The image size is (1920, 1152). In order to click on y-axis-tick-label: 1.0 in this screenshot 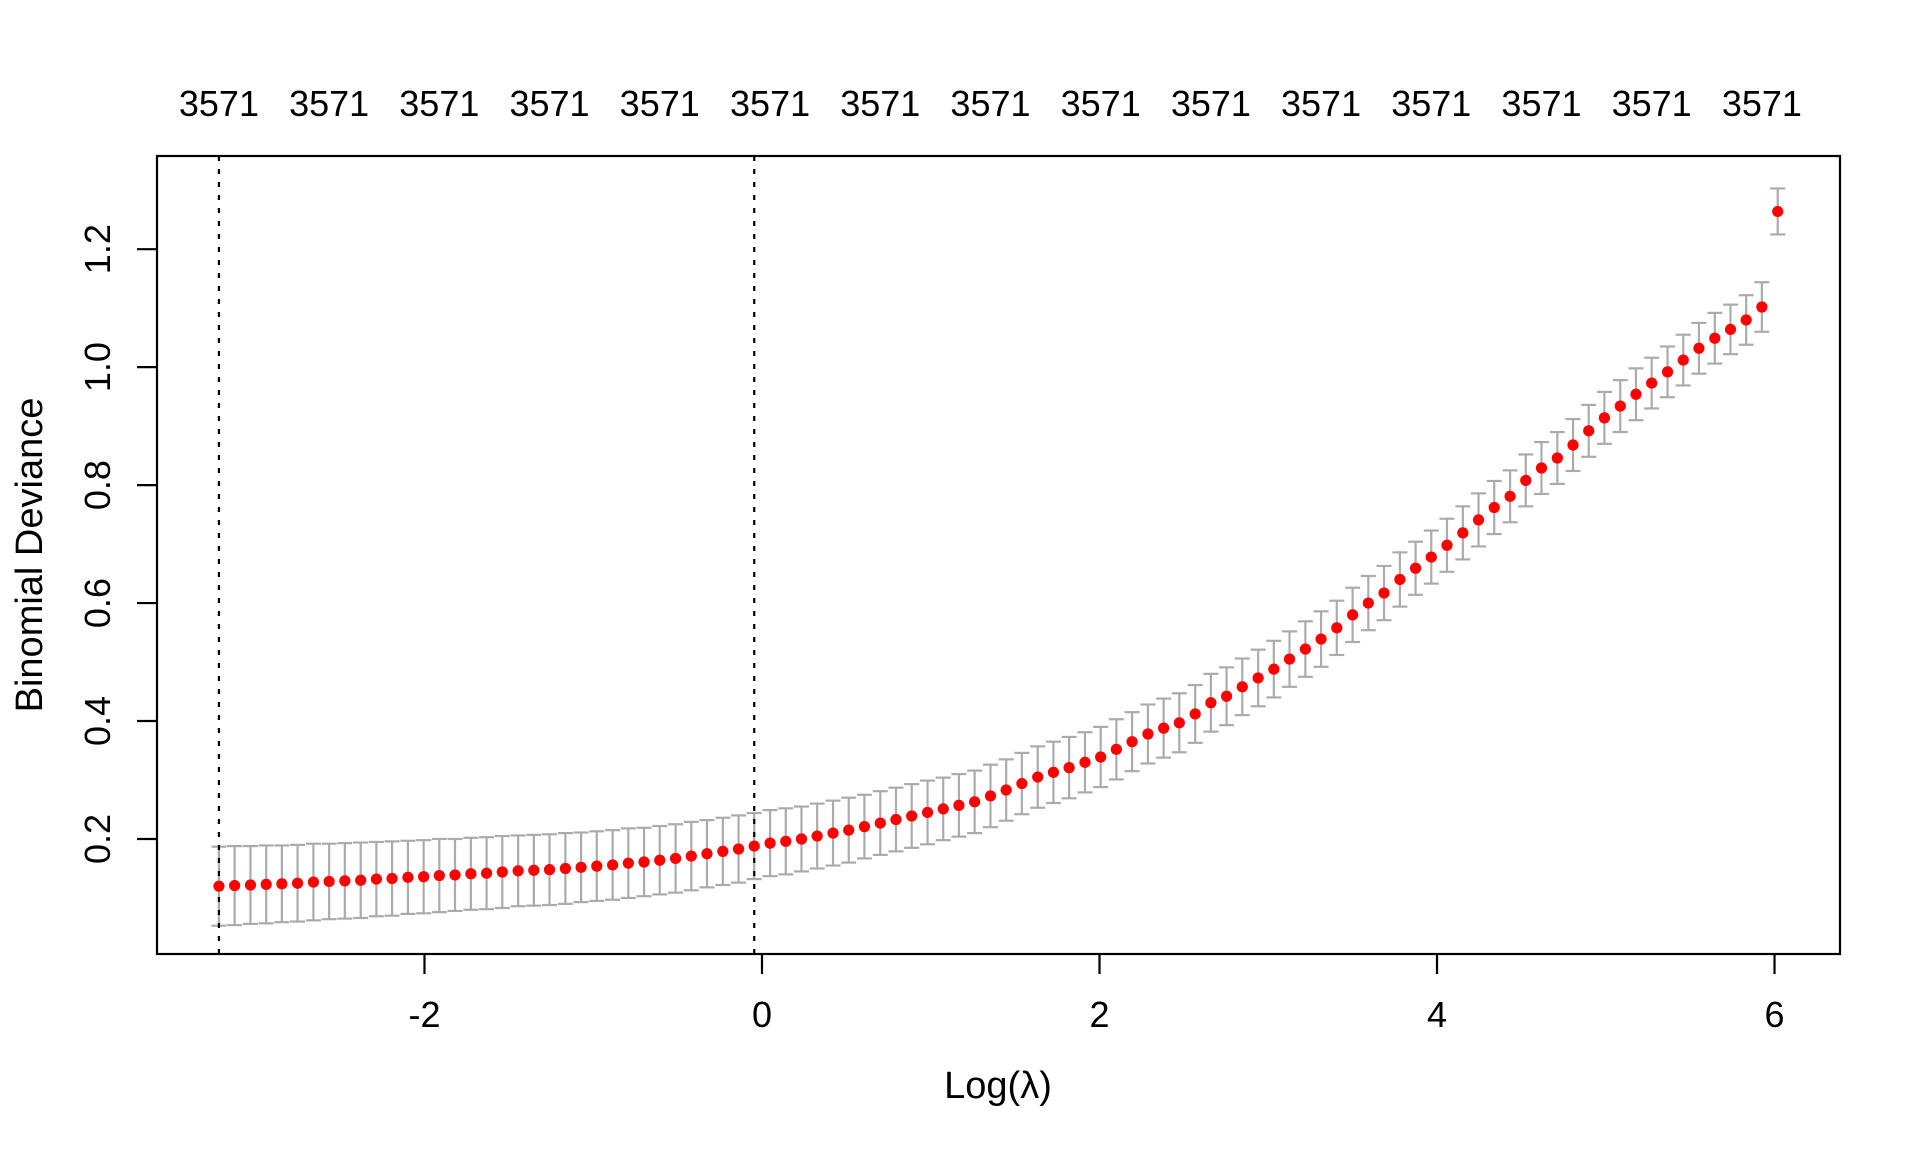, I will do `click(97, 367)`.